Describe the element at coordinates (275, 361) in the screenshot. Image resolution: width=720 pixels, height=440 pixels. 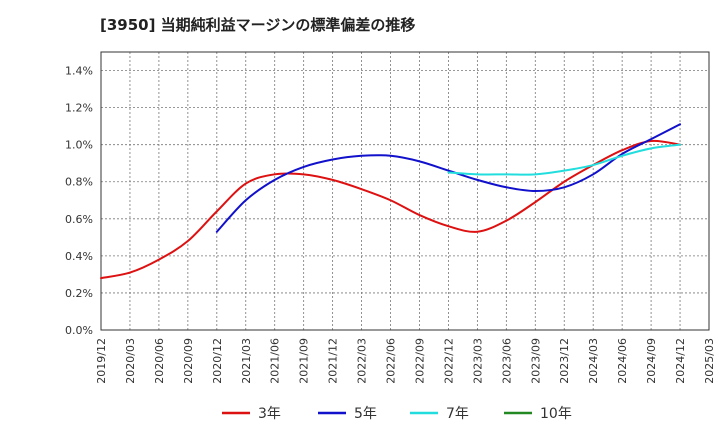
I see `x-tick-label: 2021/06` at that location.